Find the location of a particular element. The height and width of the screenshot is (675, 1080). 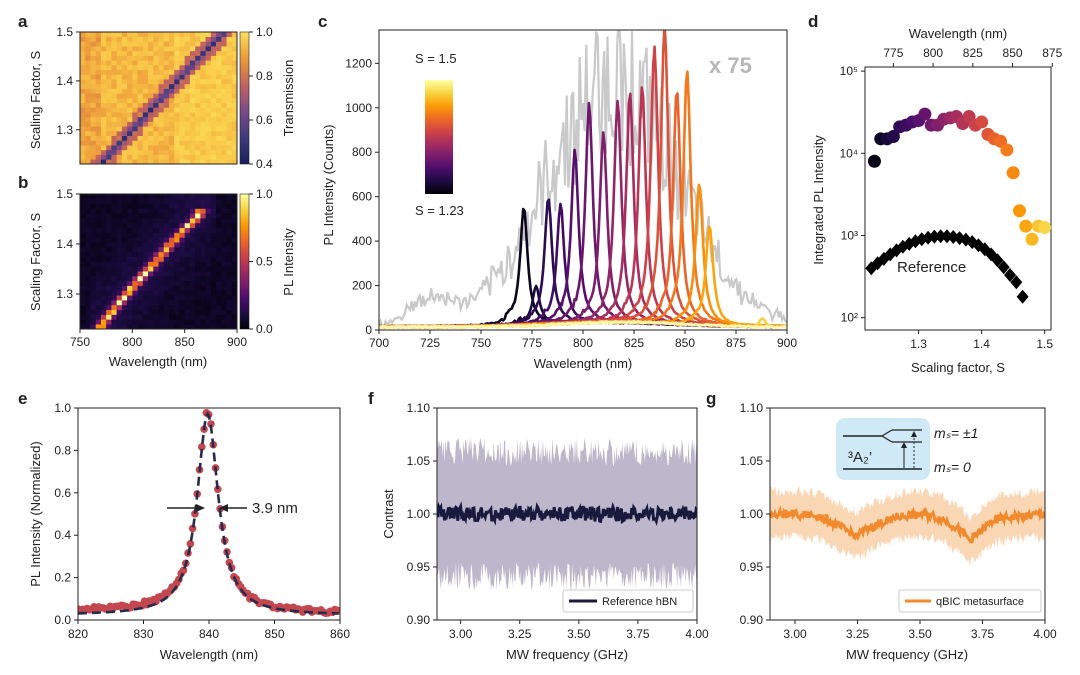

panel-e-xtick-label: 840 is located at coordinates (209, 634).